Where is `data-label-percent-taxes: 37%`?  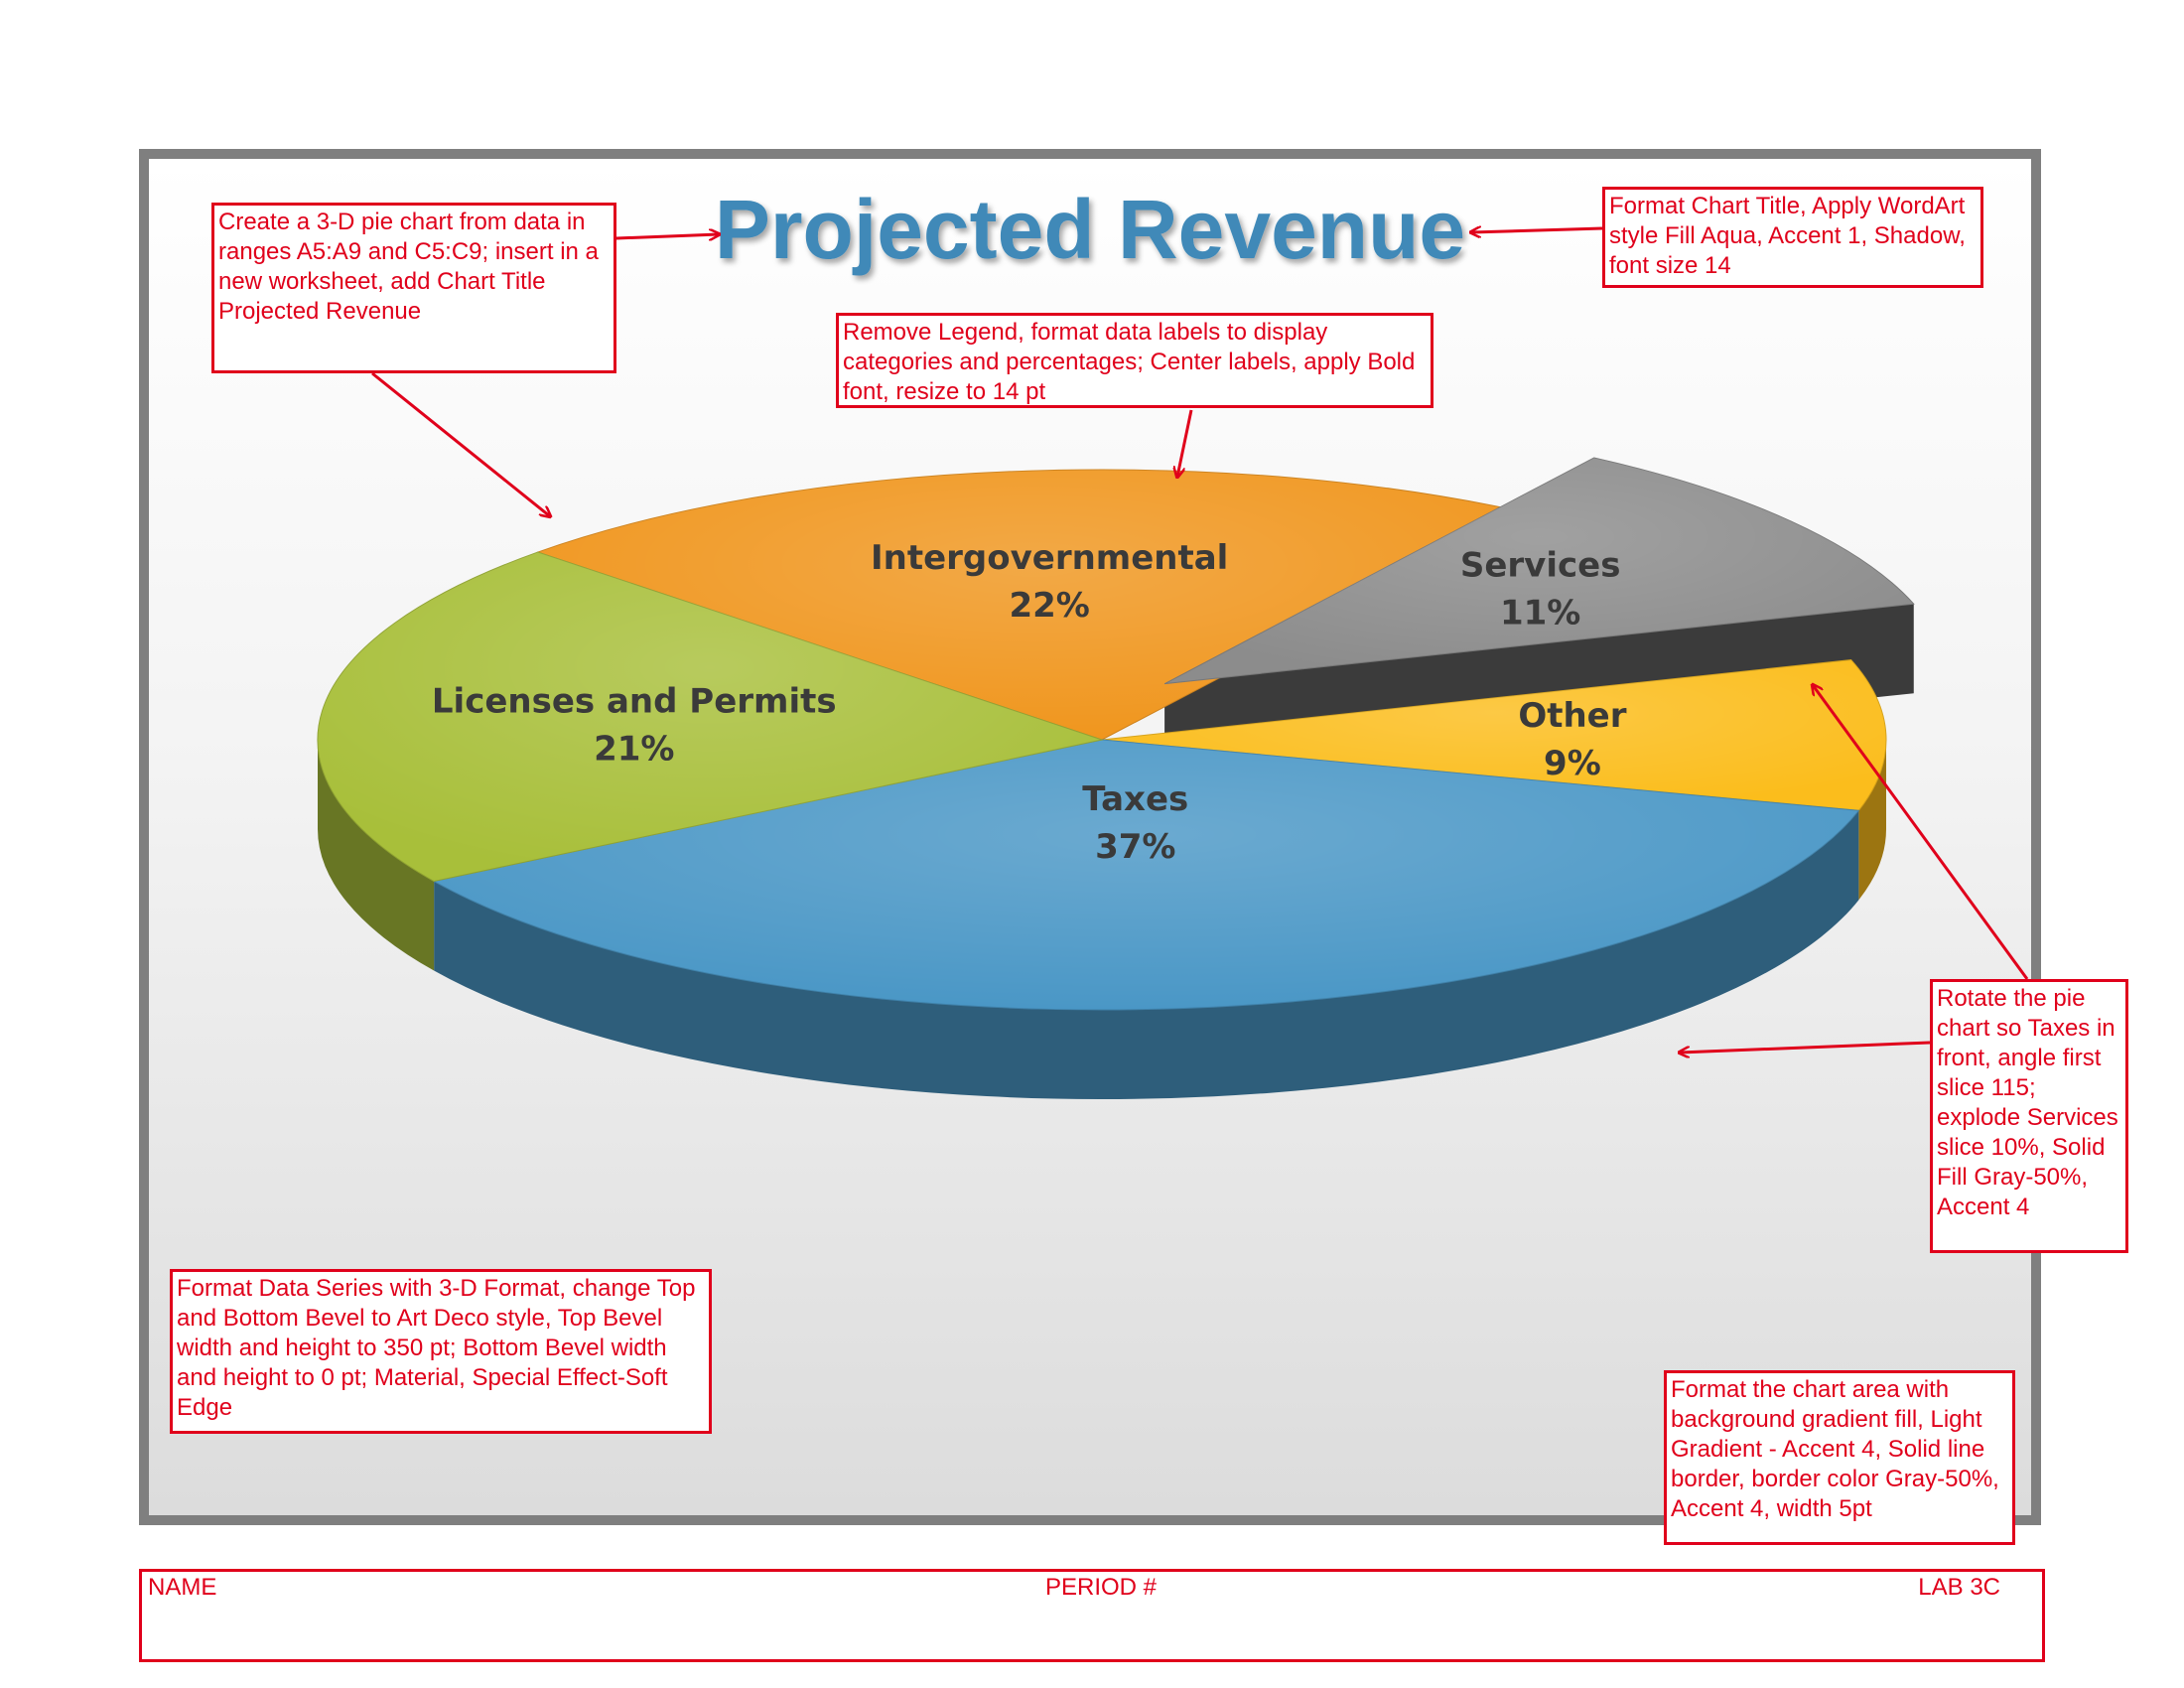
data-label-percent-taxes: 37% is located at coordinates (1135, 847).